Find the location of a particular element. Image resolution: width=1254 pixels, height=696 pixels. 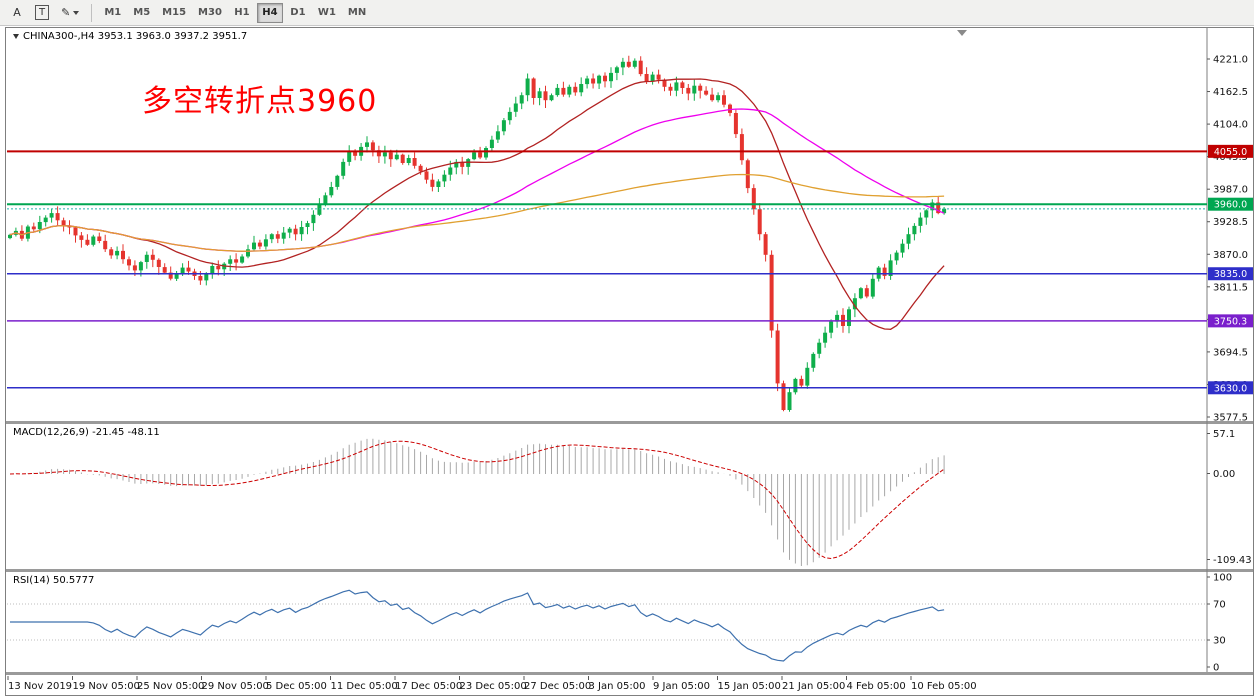

price-line-badge-label: 4055.0 is located at coordinates (1230, 152).